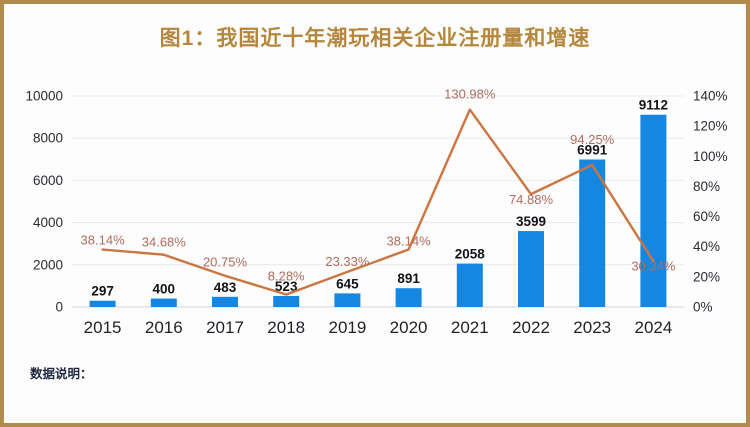  Describe the element at coordinates (653, 105) in the screenshot. I see `bar-value-label: 9112` at that location.